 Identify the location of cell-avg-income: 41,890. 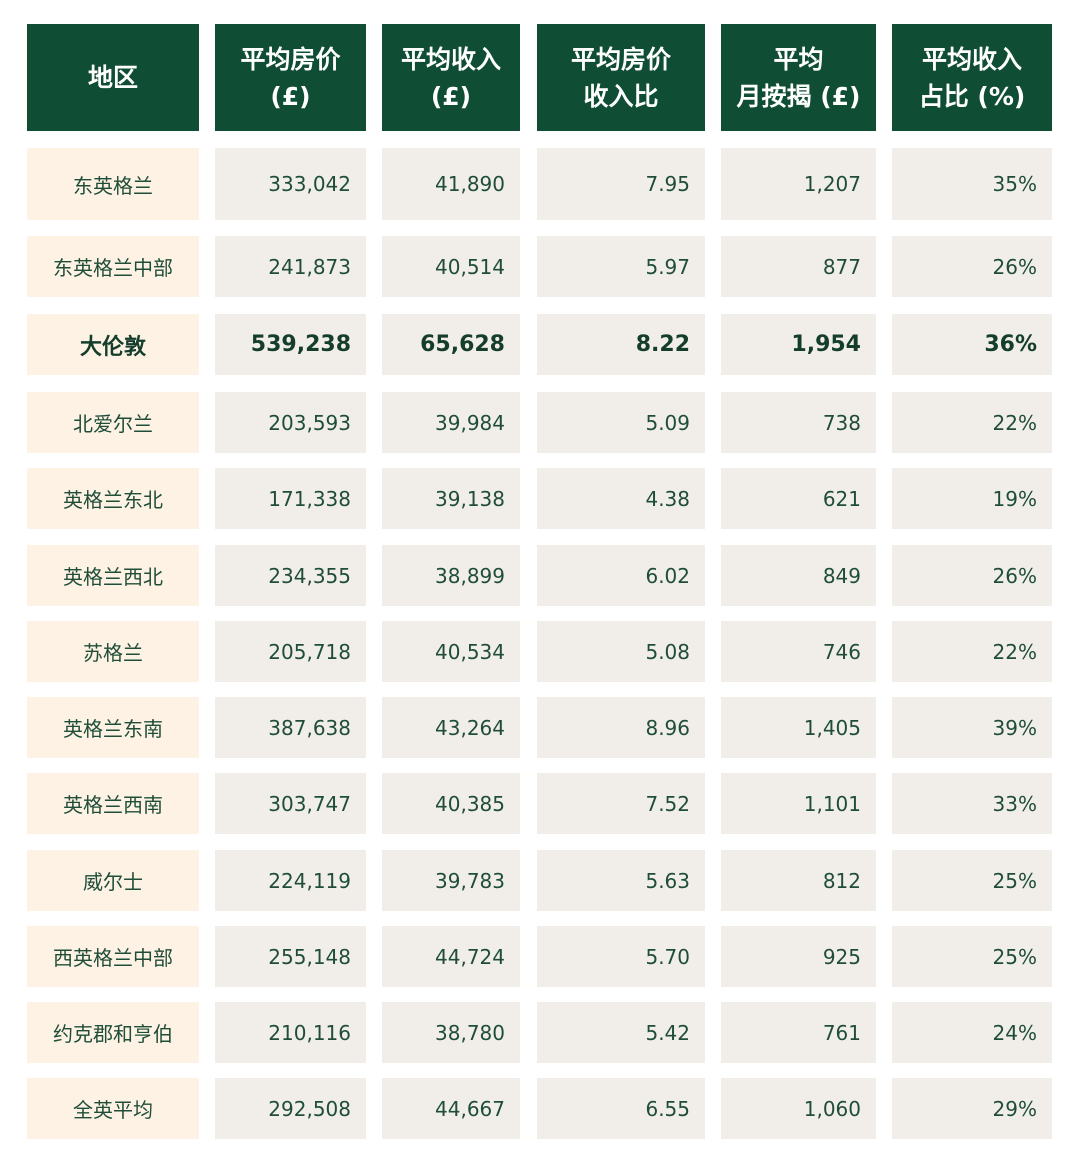
(451, 184).